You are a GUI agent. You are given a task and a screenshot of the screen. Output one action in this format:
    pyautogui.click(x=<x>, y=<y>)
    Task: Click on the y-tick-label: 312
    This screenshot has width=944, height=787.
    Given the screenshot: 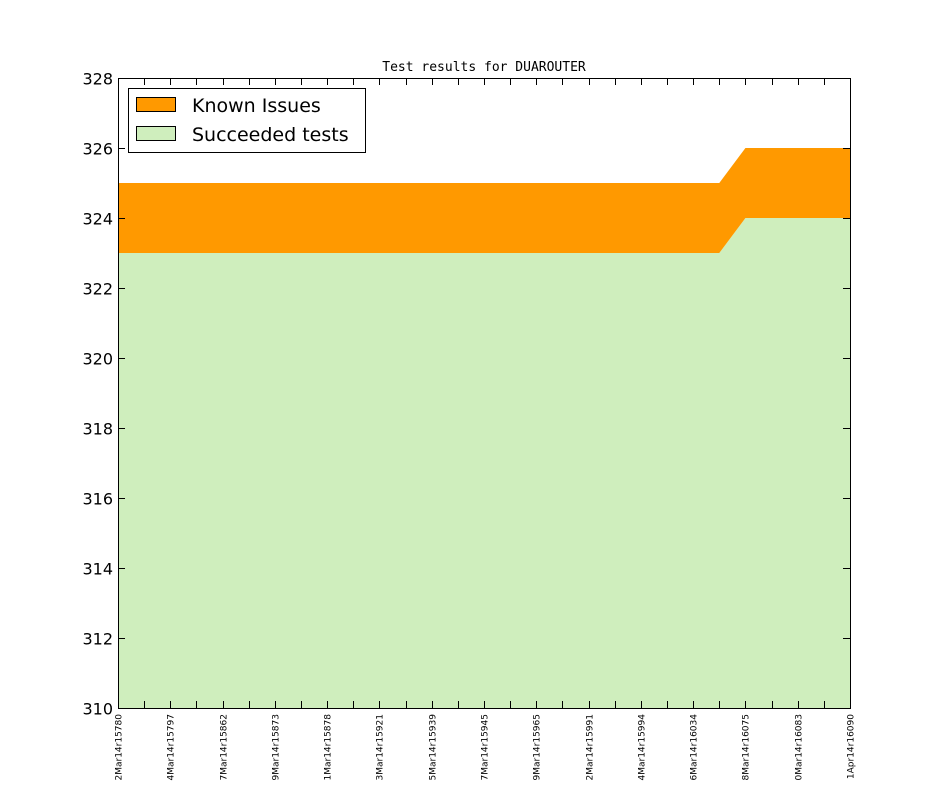 What is the action you would take?
    pyautogui.click(x=97, y=639)
    